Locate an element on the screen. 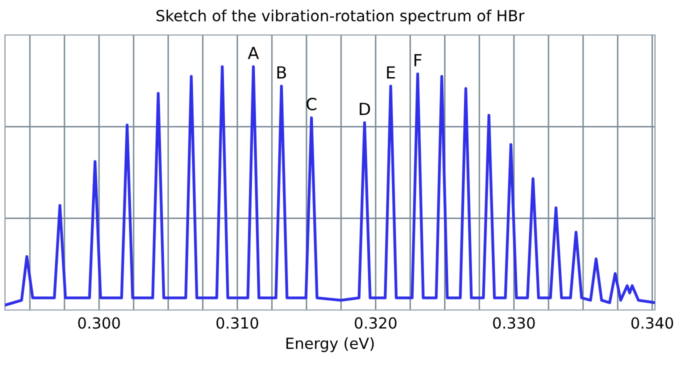 Image resolution: width=680 pixels, height=370 pixels. annotation: F is located at coordinates (418, 60).